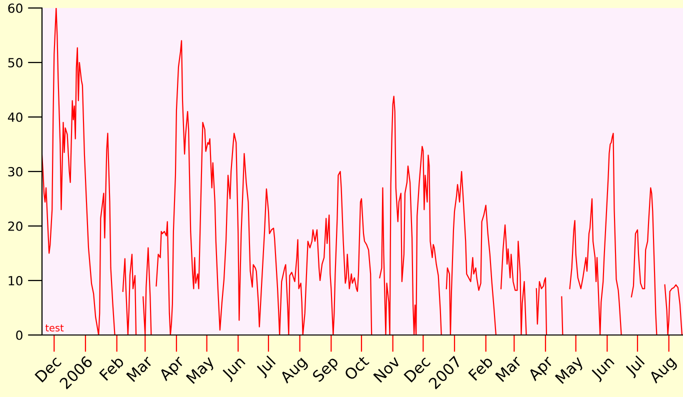 This screenshot has width=683, height=397. Describe the element at coordinates (327, 370) in the screenshot. I see `x-tick-label: Sep` at that location.